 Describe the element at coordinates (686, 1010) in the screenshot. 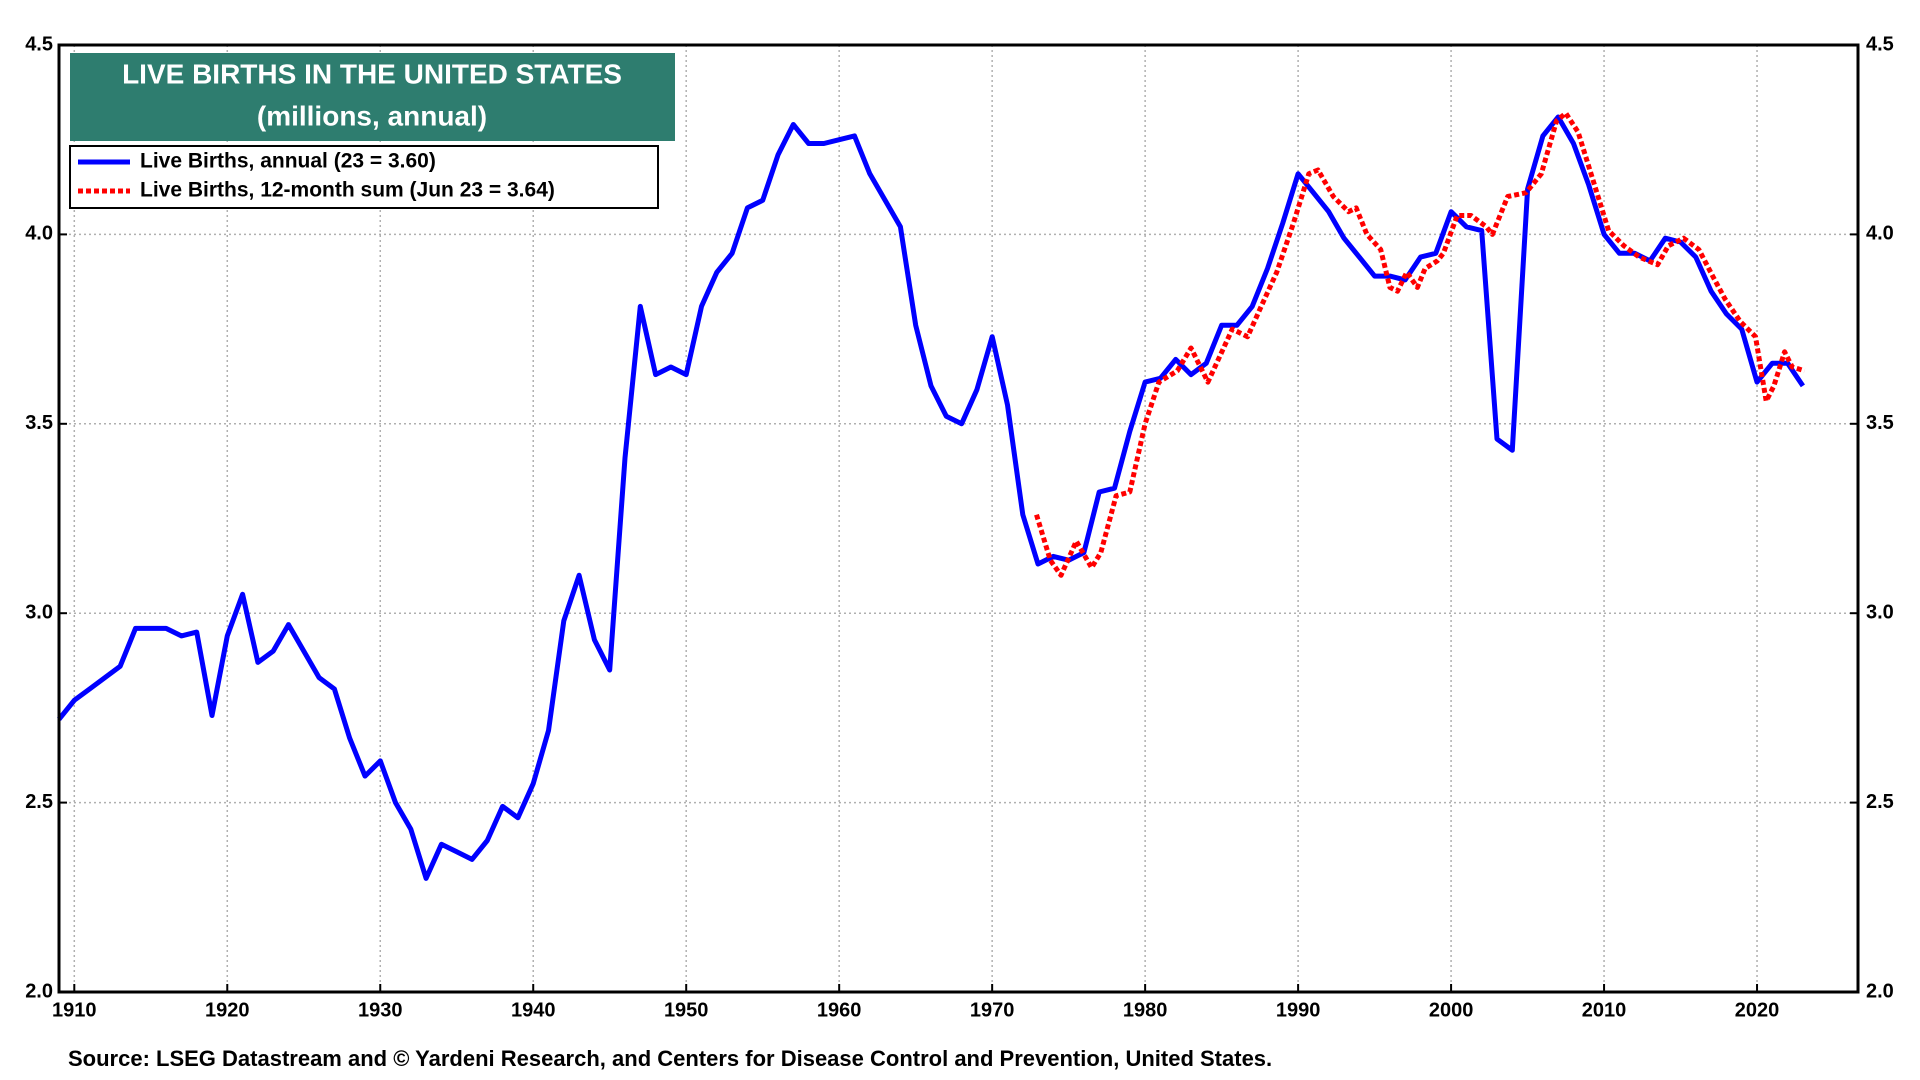

I see `x-tick-label: 1950` at that location.